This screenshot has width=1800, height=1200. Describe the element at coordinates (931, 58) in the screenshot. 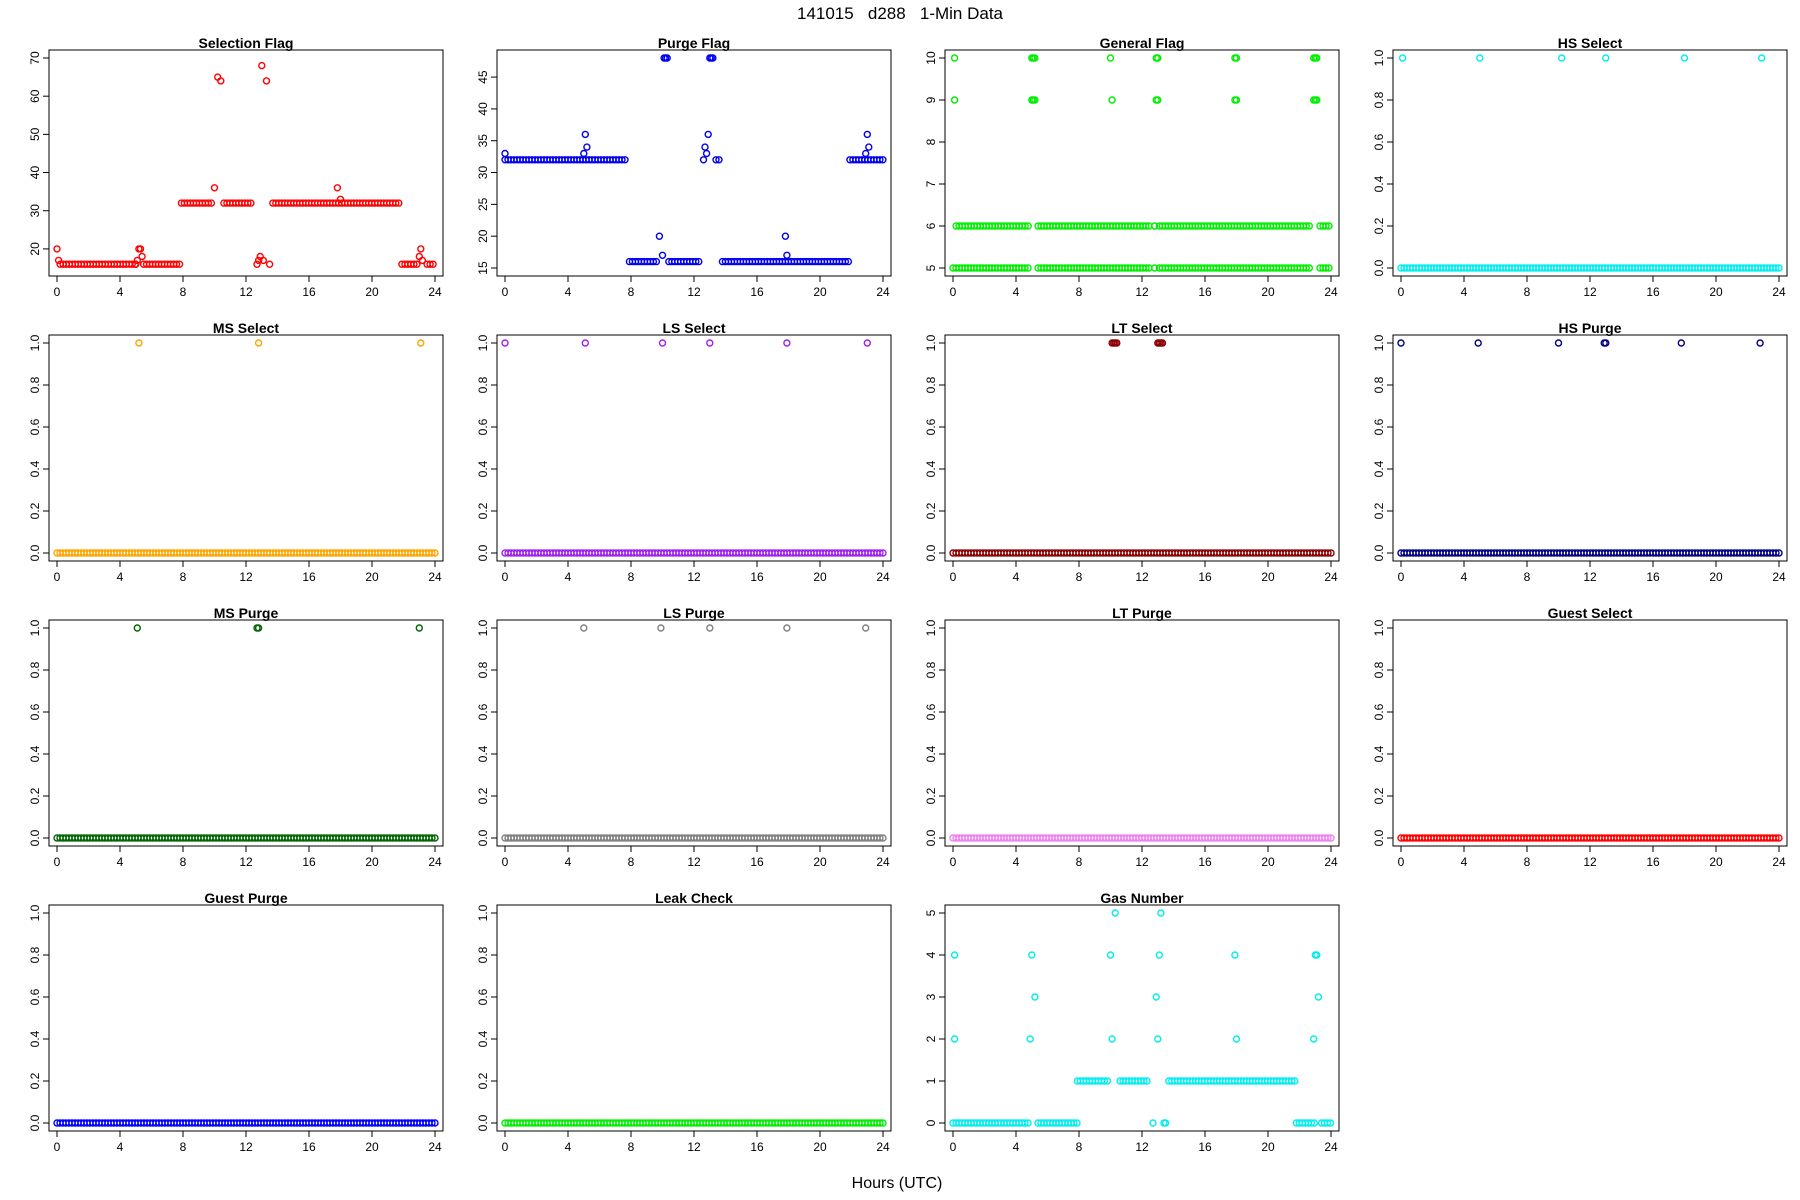

I see `y-tick-label: 10` at that location.